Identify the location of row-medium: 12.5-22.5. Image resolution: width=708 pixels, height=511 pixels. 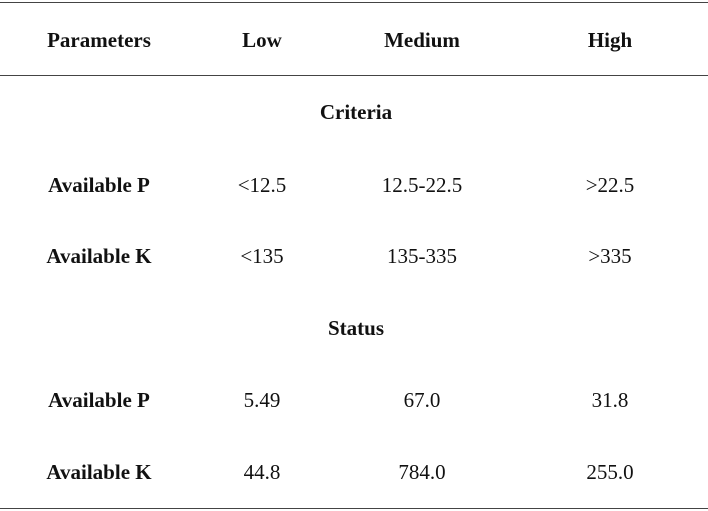
(422, 185).